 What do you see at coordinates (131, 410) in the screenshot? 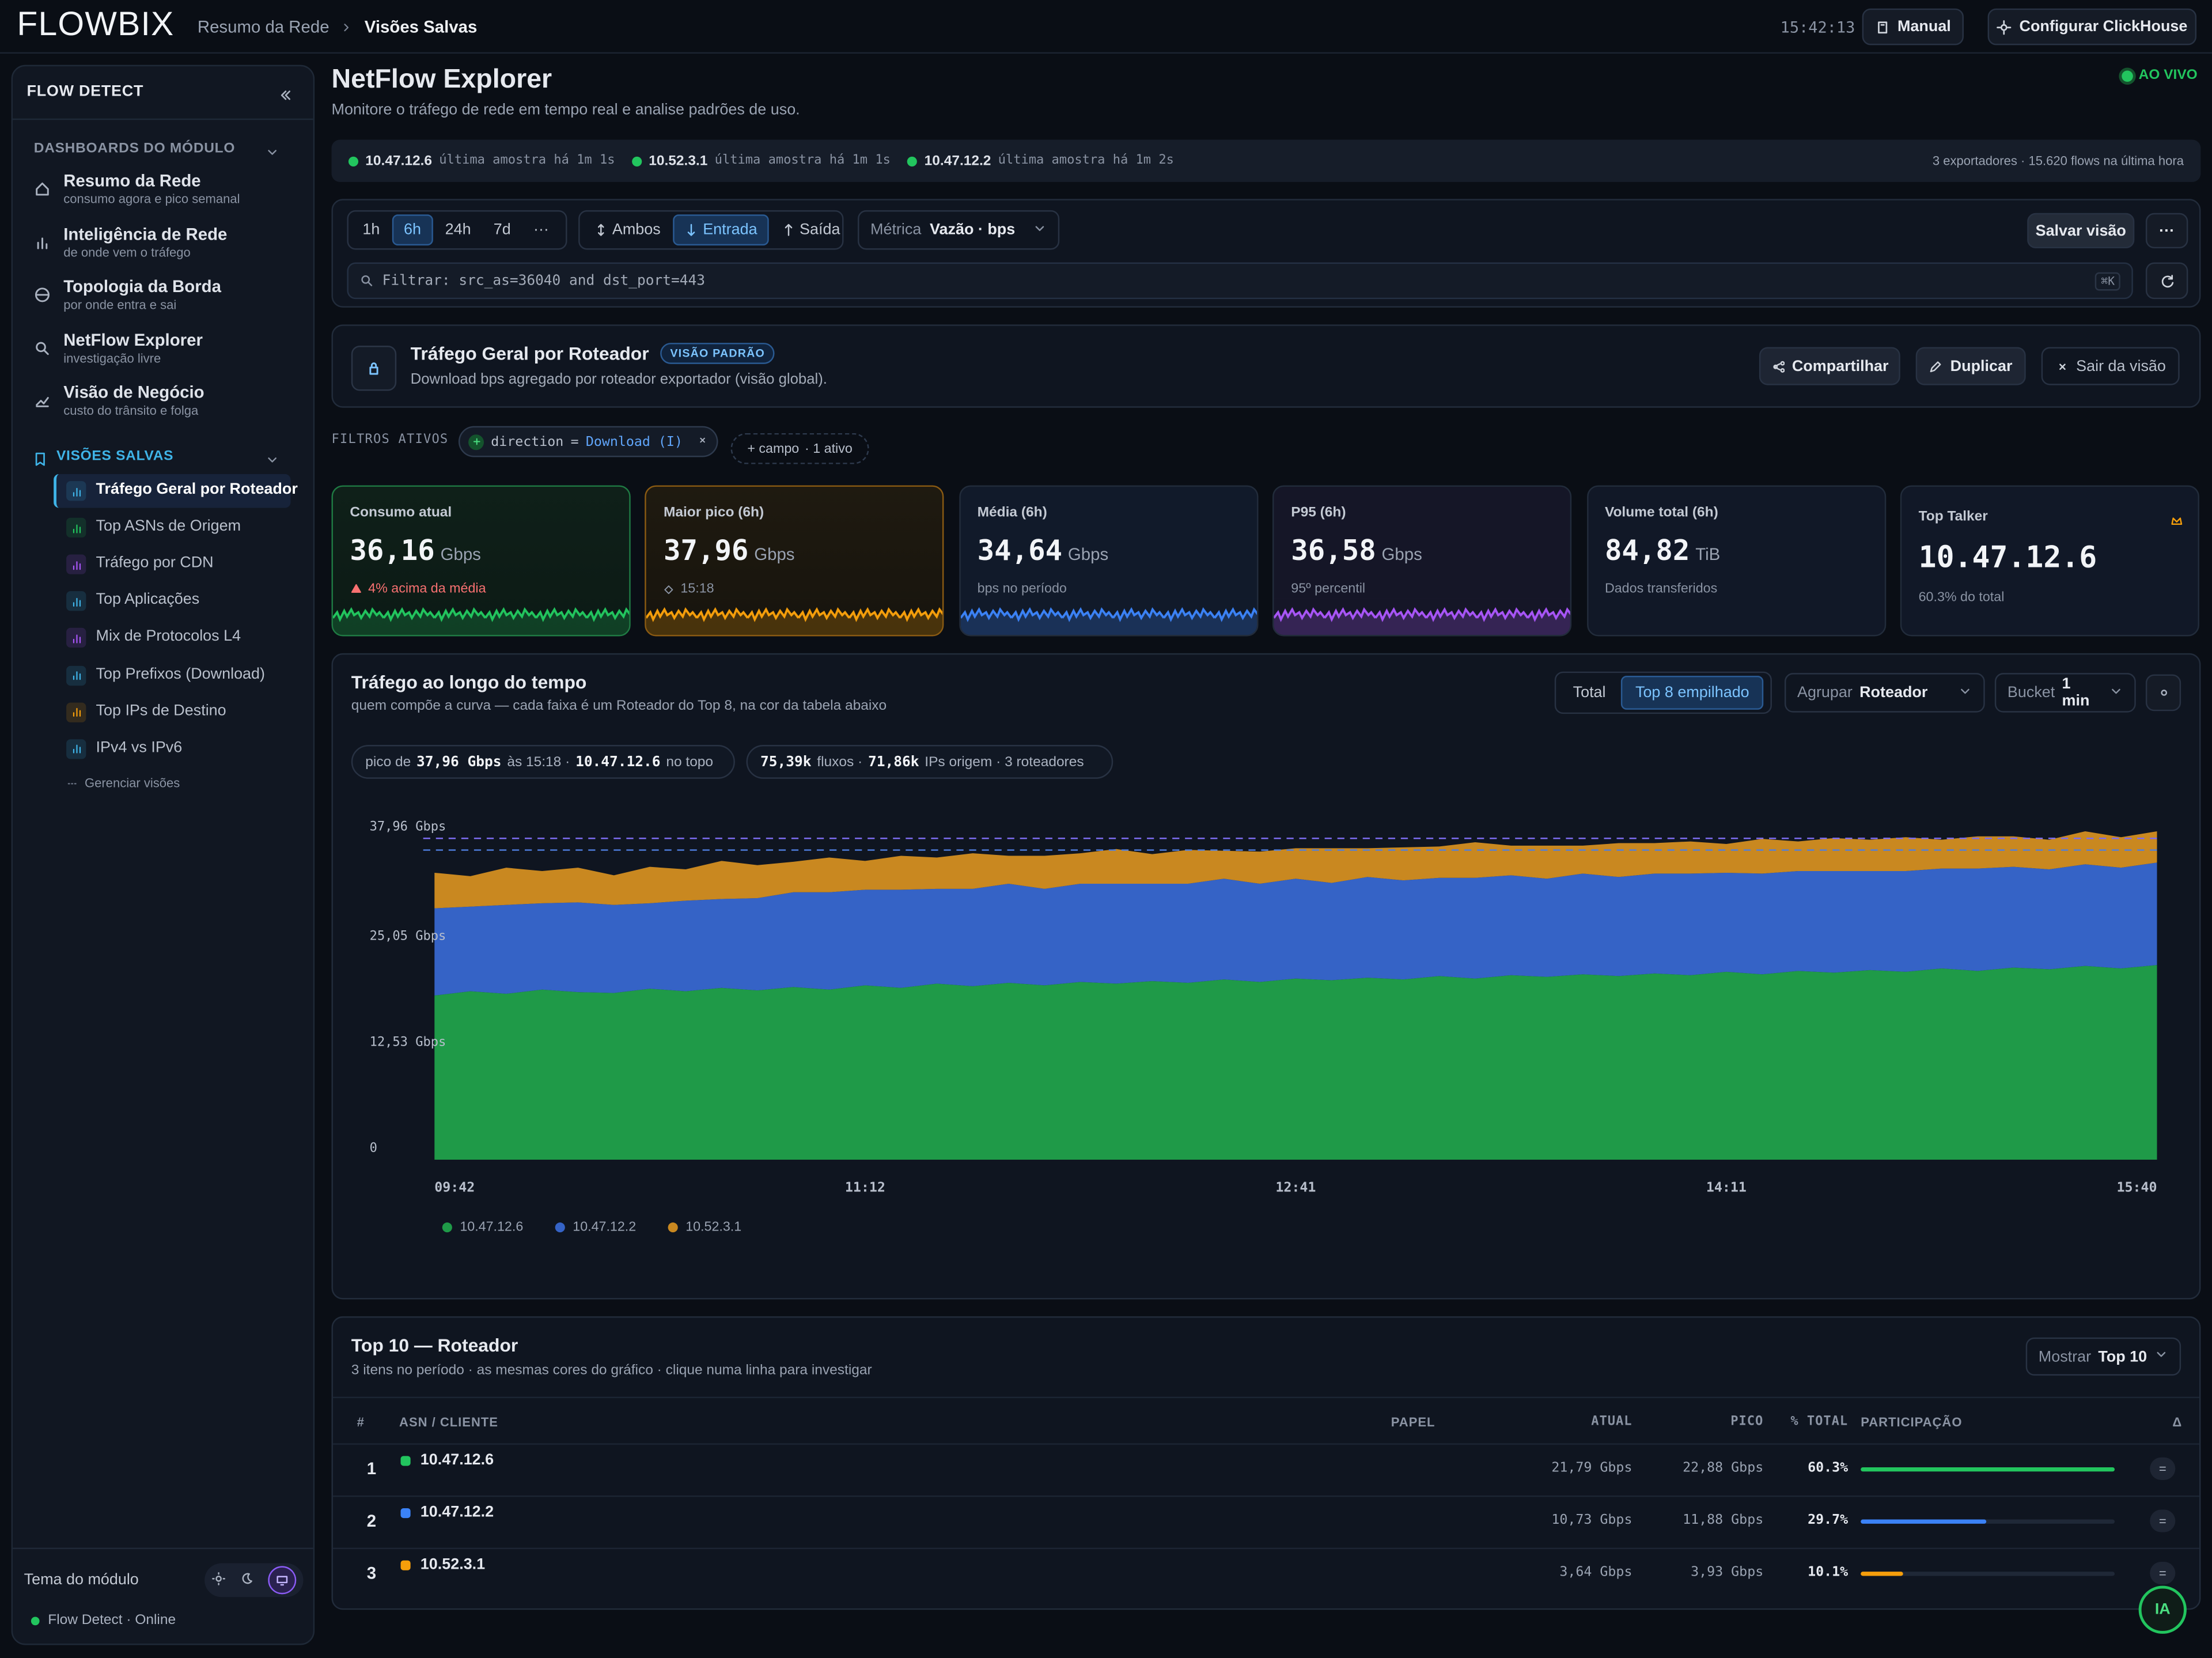
I see `nav-sub: custo do trânsito e folga` at bounding box center [131, 410].